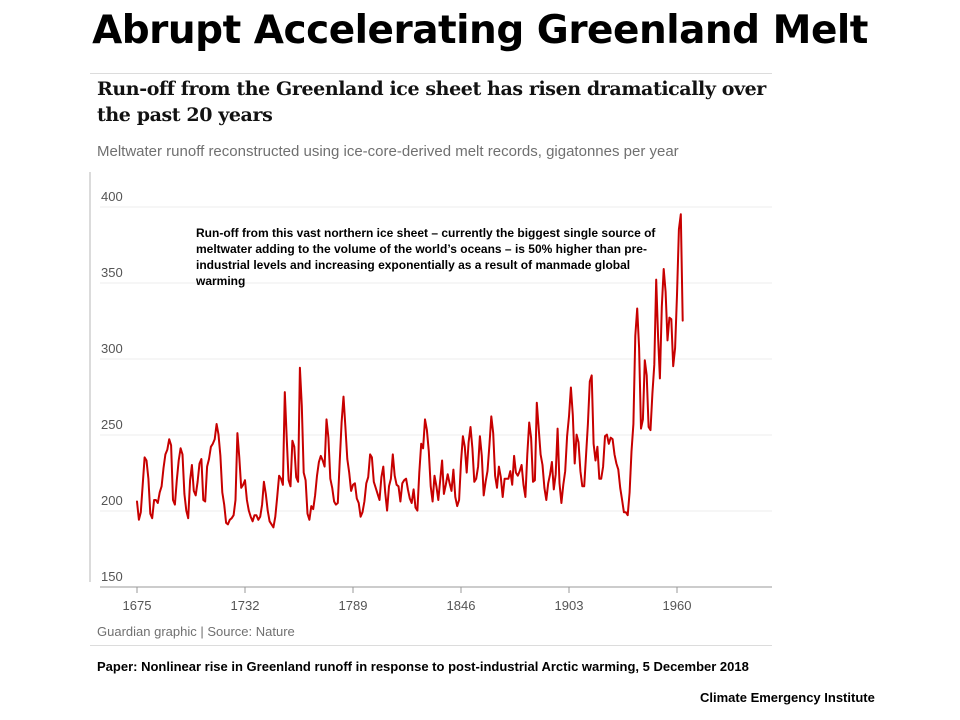  What do you see at coordinates (407, 600) in the screenshot?
I see `x-tick-labels: 1675 1732 1789 1846 1903 1960` at bounding box center [407, 600].